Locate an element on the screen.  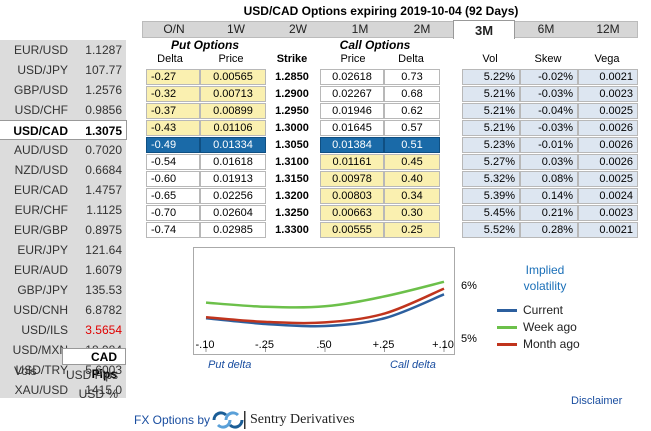
tab-3m: 3M is located at coordinates (484, 29).